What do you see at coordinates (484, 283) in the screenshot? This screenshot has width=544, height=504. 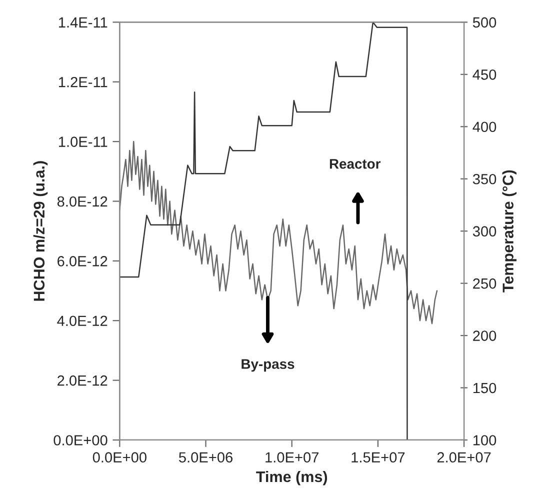 I see `y2-tick-label: 250` at bounding box center [484, 283].